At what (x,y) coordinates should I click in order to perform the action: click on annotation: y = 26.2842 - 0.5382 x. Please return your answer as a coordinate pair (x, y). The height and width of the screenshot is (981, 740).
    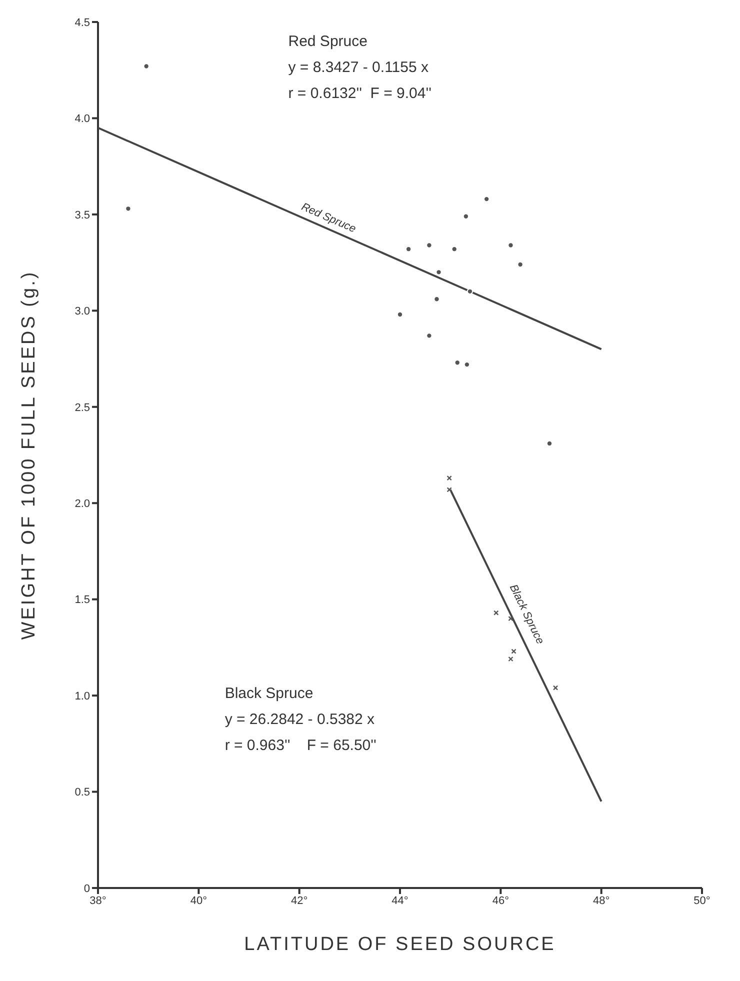
    Looking at the image, I should click on (300, 719).